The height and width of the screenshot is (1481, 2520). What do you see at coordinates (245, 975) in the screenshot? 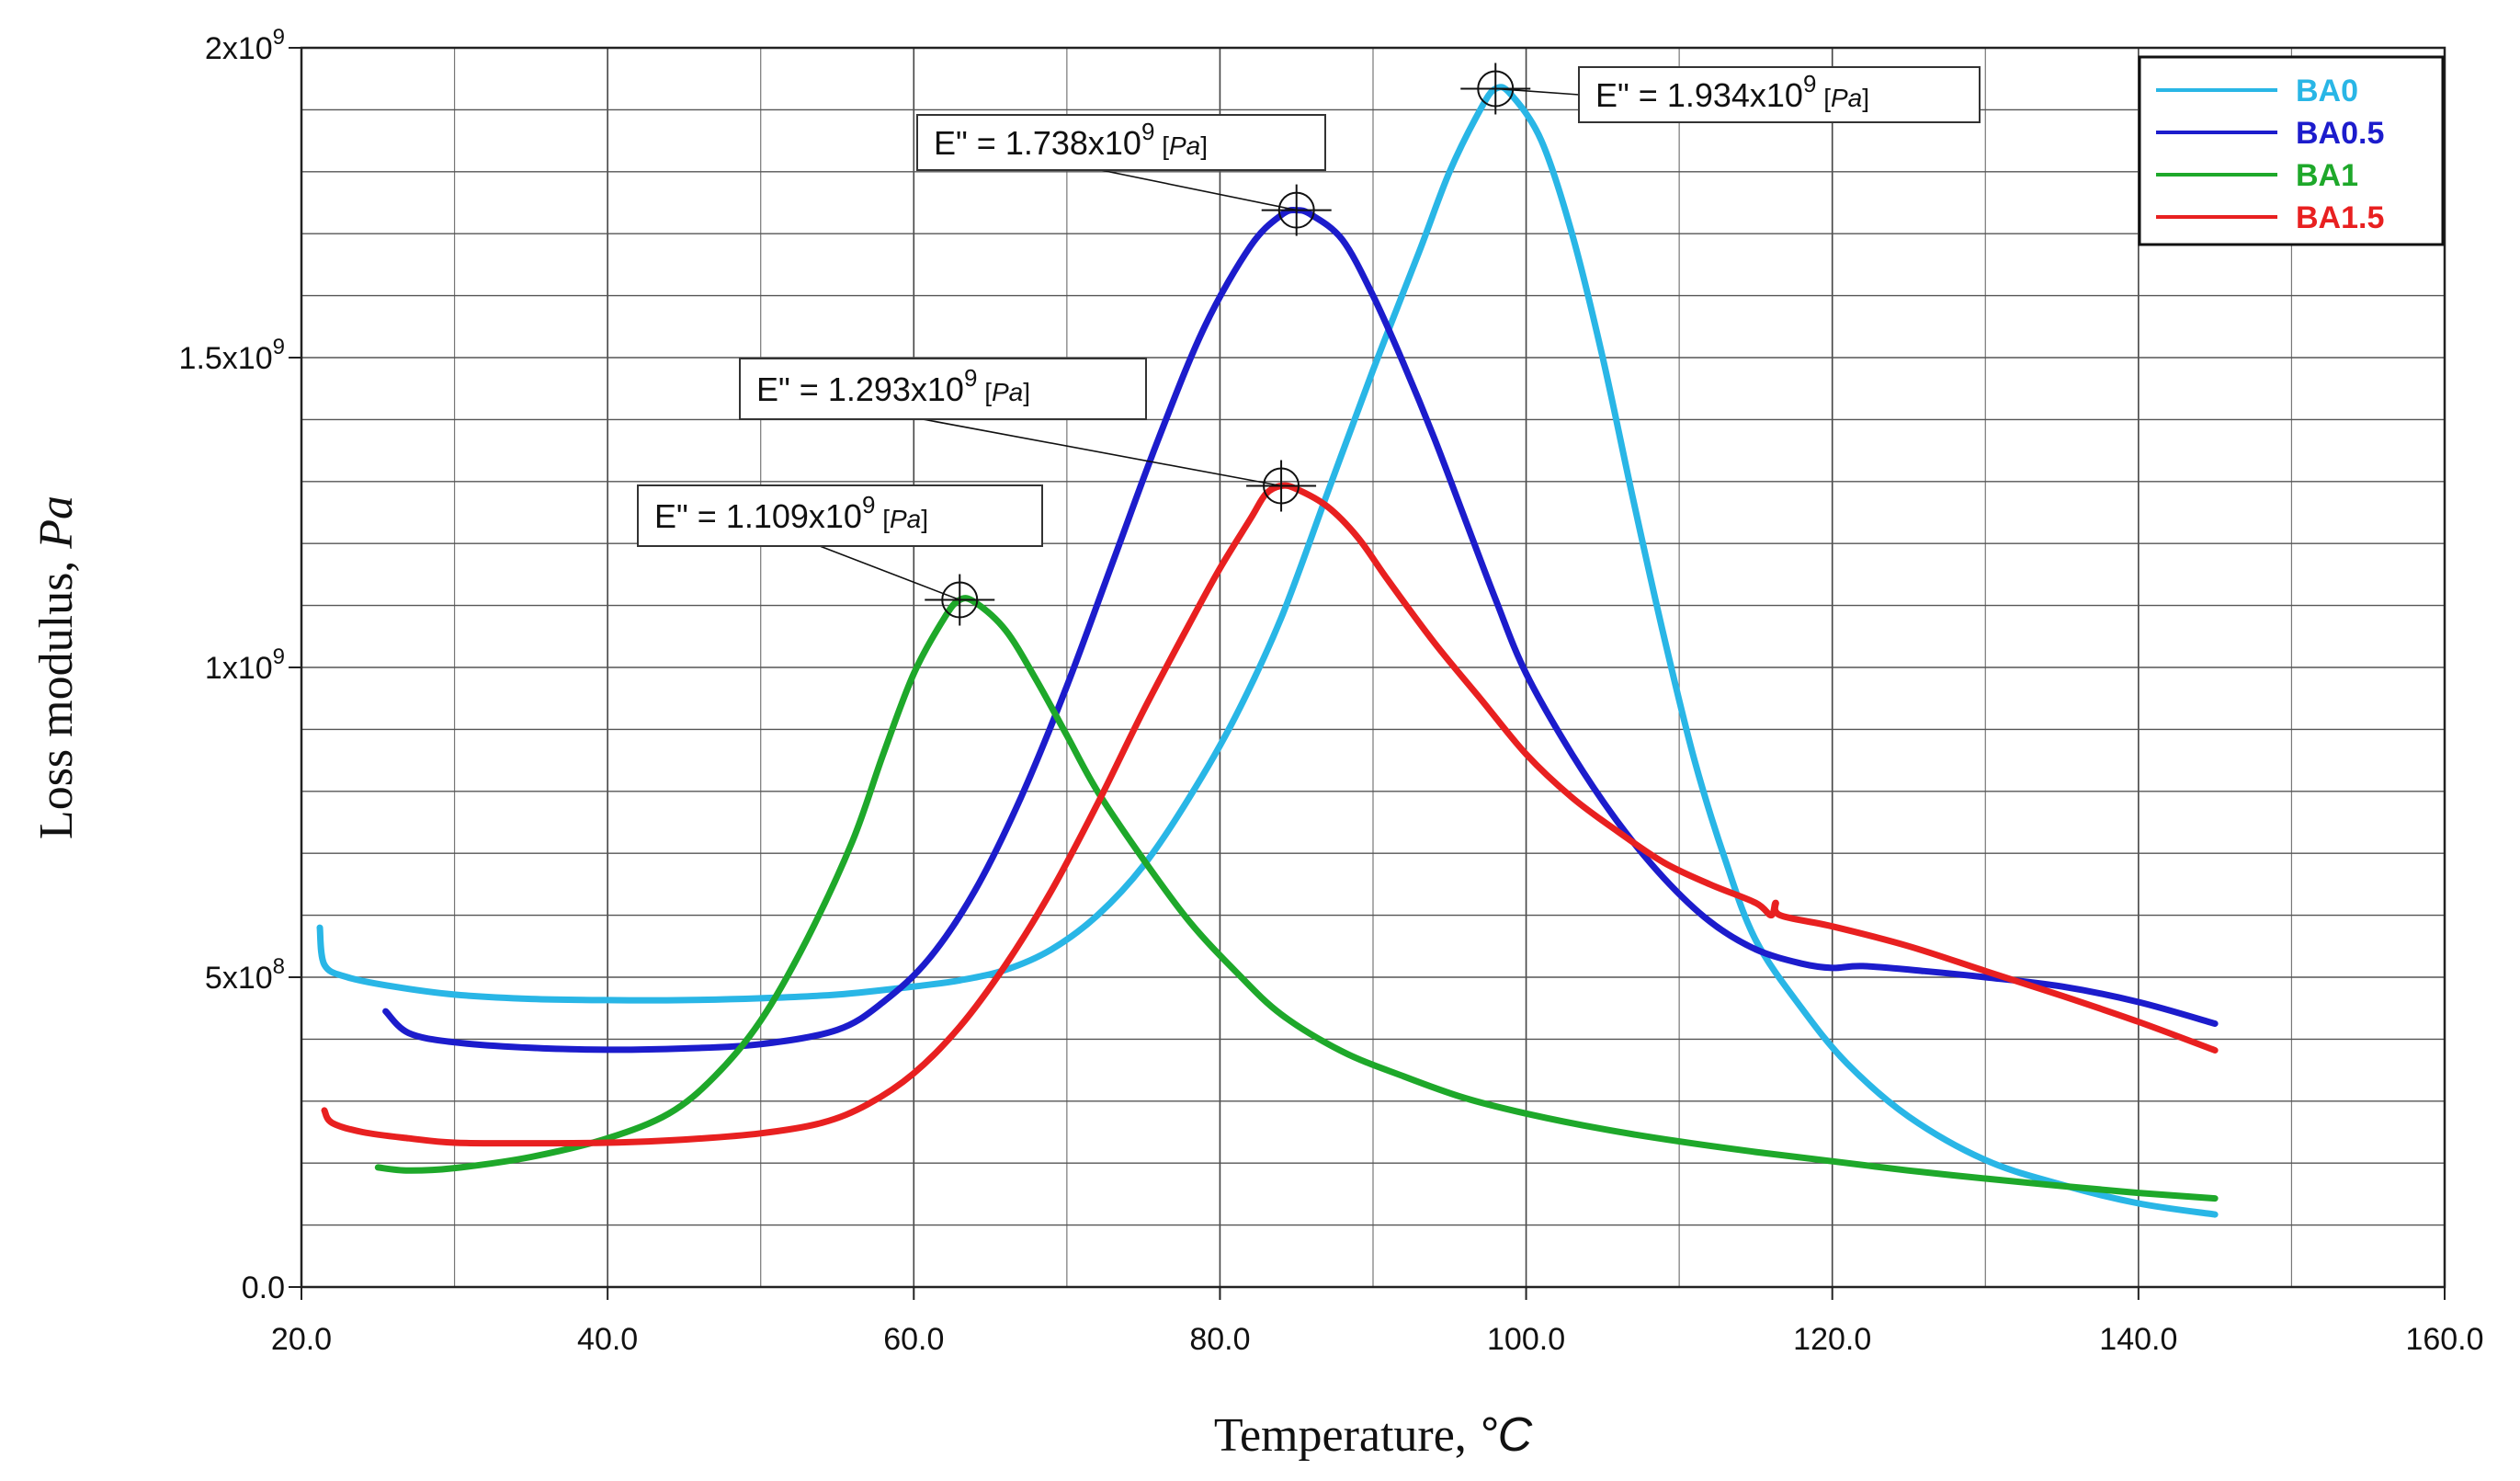
I see `y-tick-label: 5x10⁸` at bounding box center [245, 975].